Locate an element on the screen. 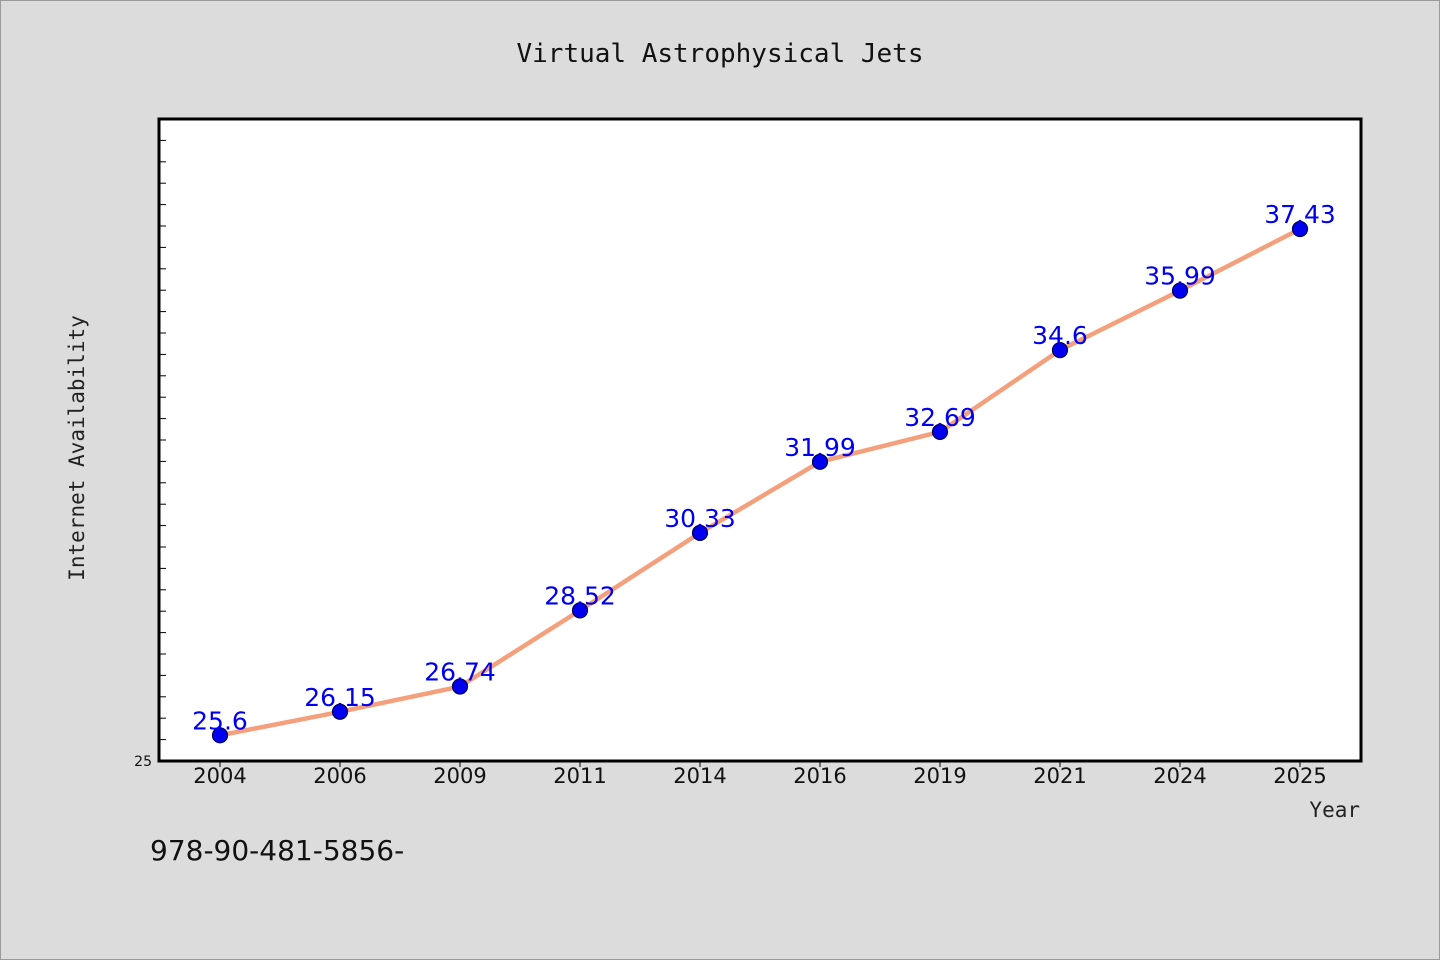 This screenshot has width=1440, height=960. x-tick-label: 2009 is located at coordinates (459, 776).